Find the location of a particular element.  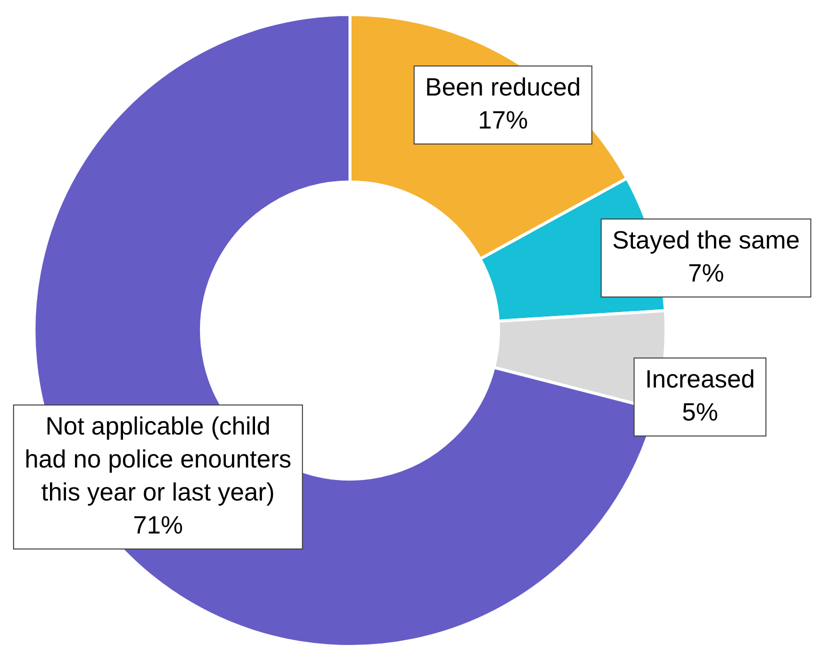

data-label: 5% is located at coordinates (700, 412).